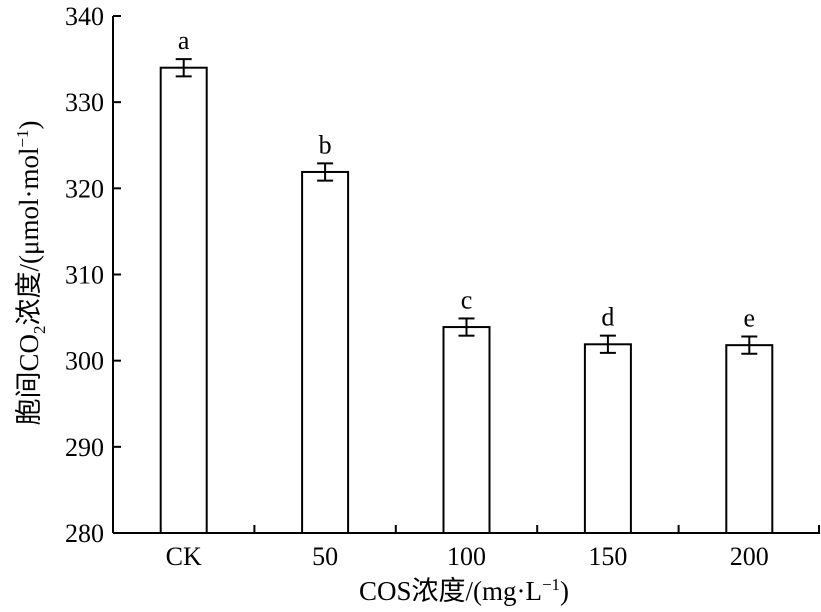  What do you see at coordinates (551, 584) in the screenshot?
I see `x-axis-title-superscript: −1` at bounding box center [551, 584].